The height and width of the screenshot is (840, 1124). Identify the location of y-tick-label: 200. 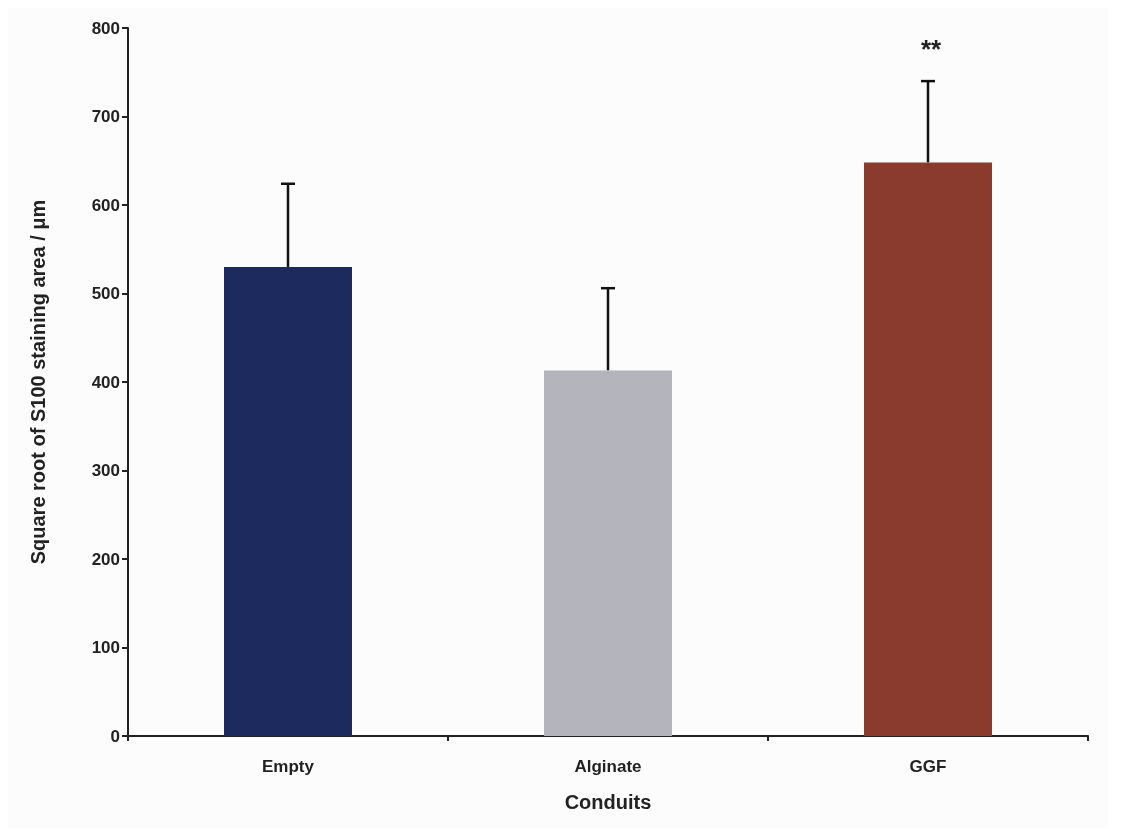
(105, 559).